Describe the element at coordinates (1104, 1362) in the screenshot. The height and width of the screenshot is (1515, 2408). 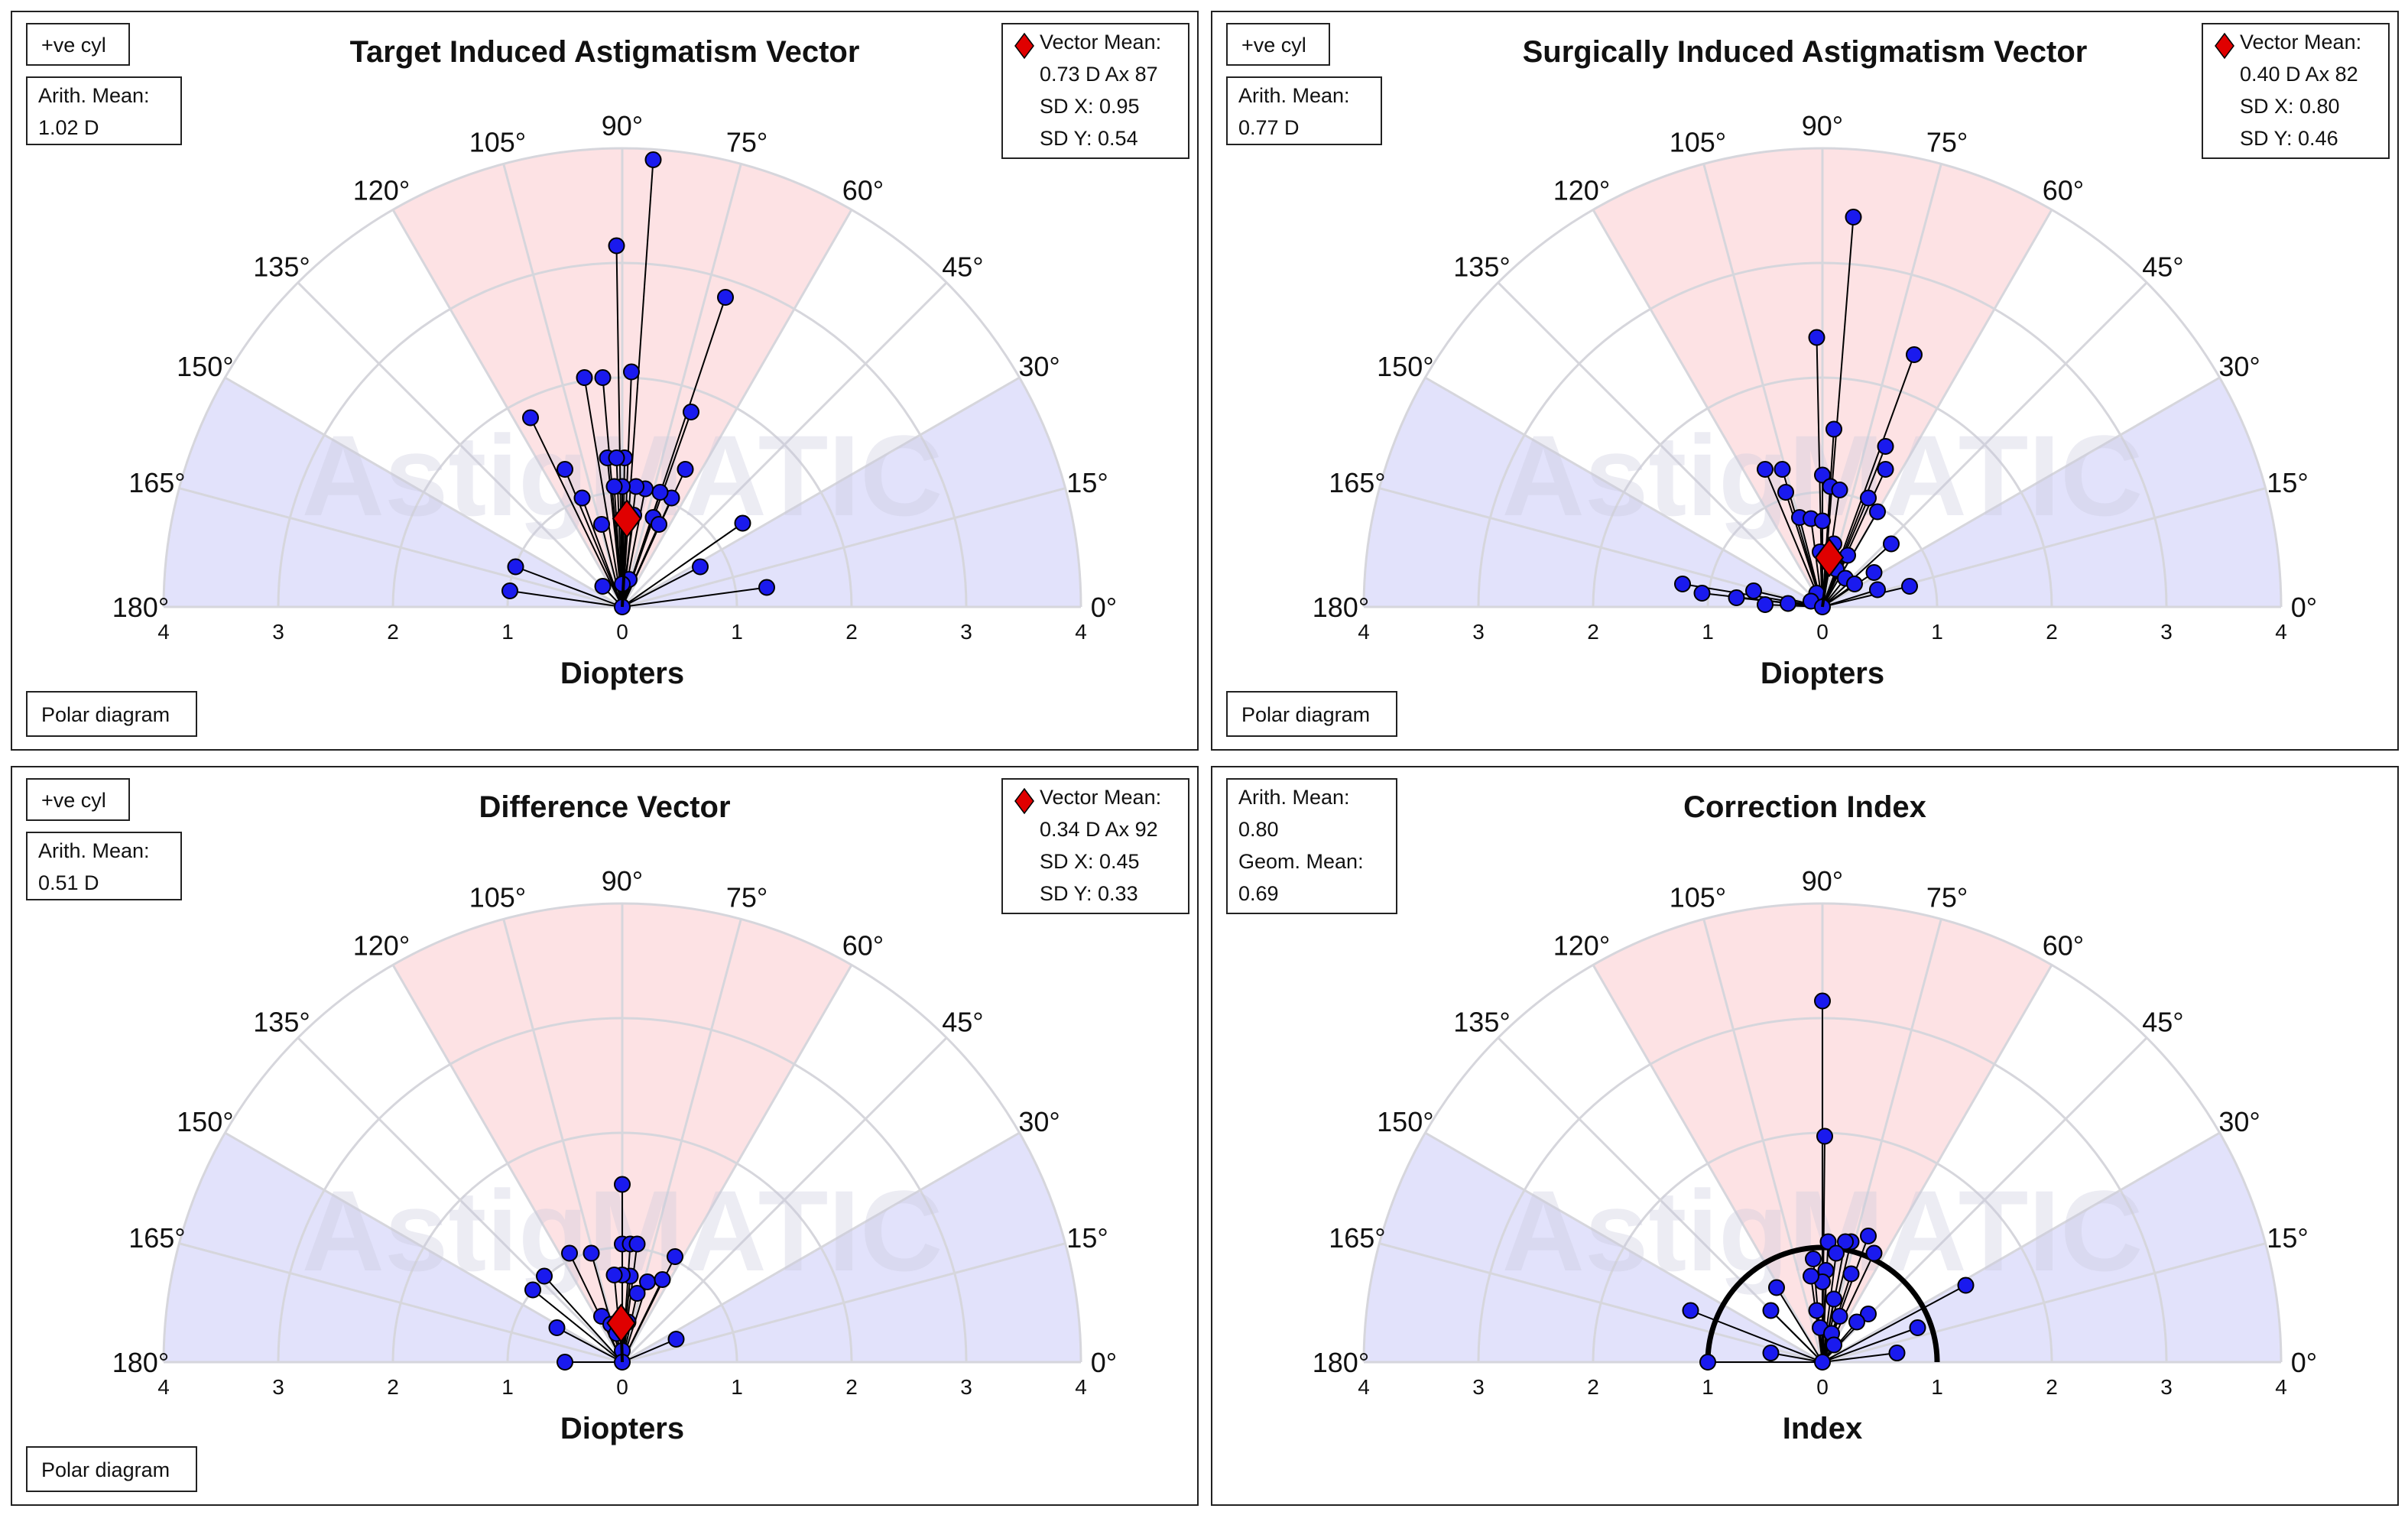
I see `angle-tick-label: 0°` at that location.